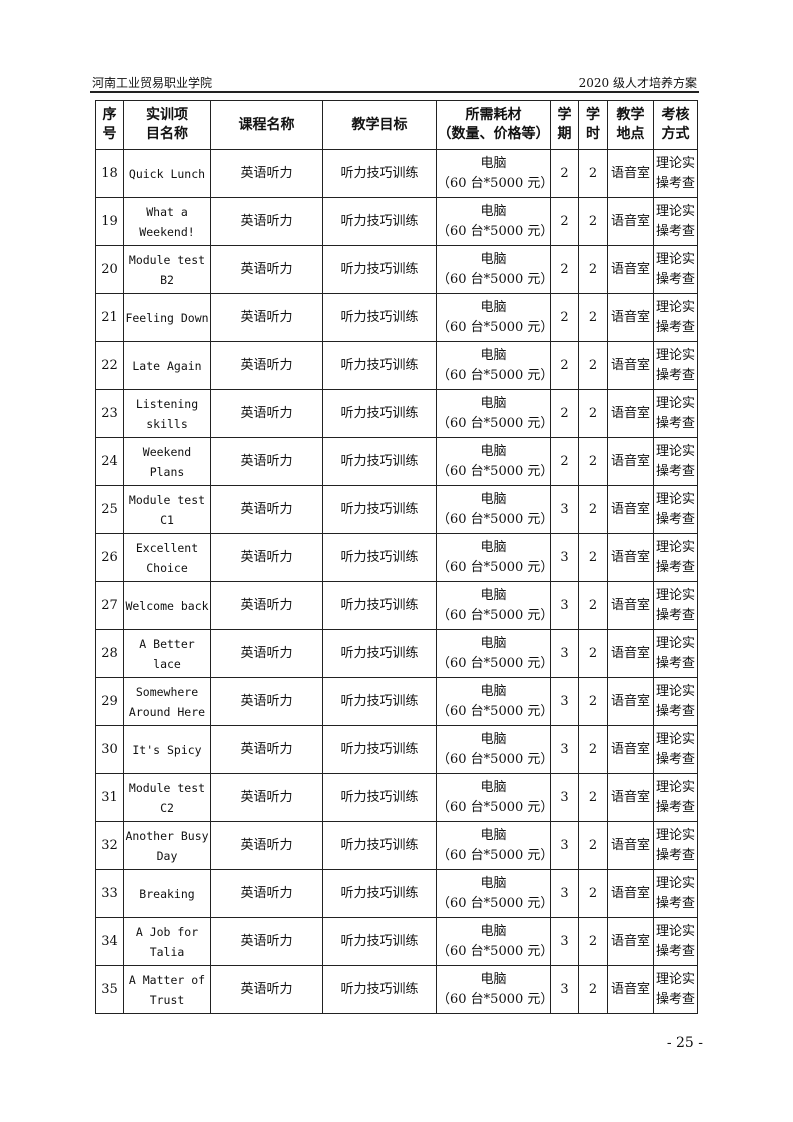 This screenshot has height=1122, width=793. What do you see at coordinates (266, 125) in the screenshot?
I see `header-col-course: 课程名称` at bounding box center [266, 125].